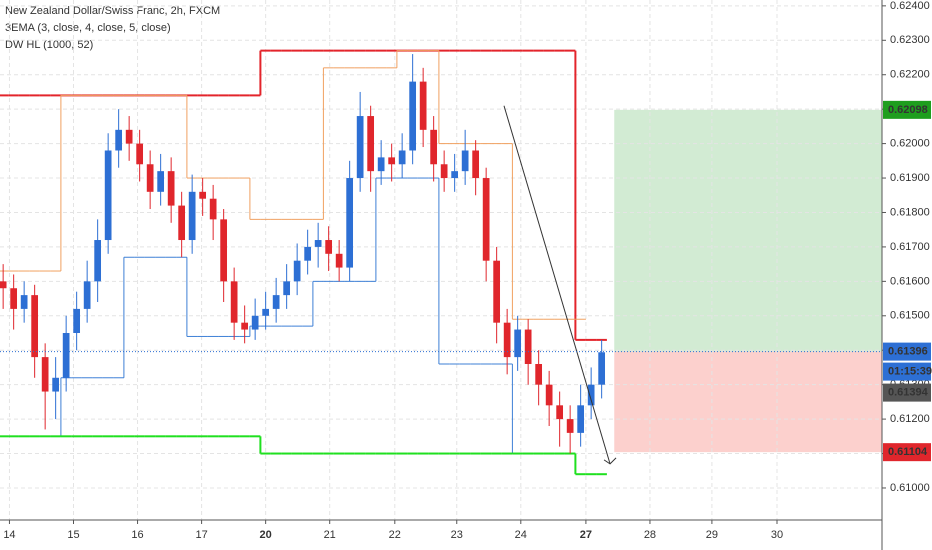 This screenshot has width=932, height=550. I want to click on x-tick-label: 30, so click(777, 535).